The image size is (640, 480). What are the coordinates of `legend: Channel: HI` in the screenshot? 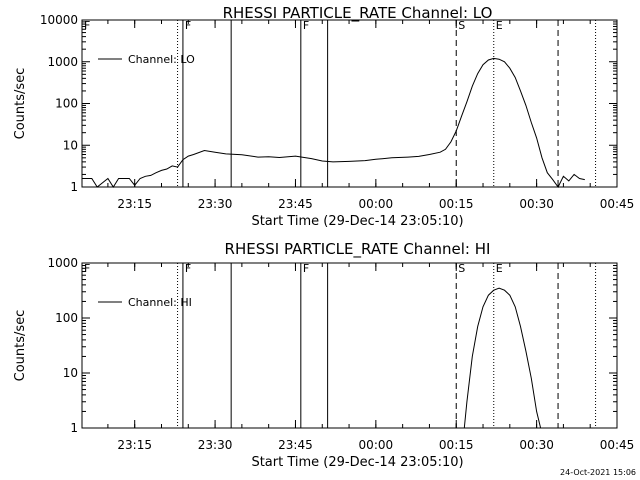 It's located at (145, 302).